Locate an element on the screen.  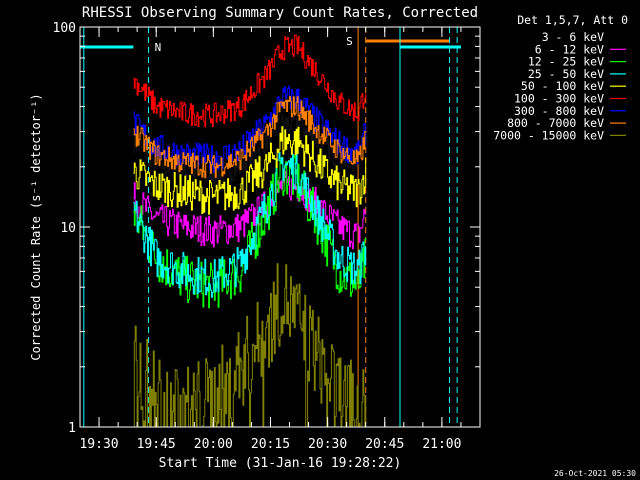
y-tick-label: 1 is located at coordinates (72, 428).